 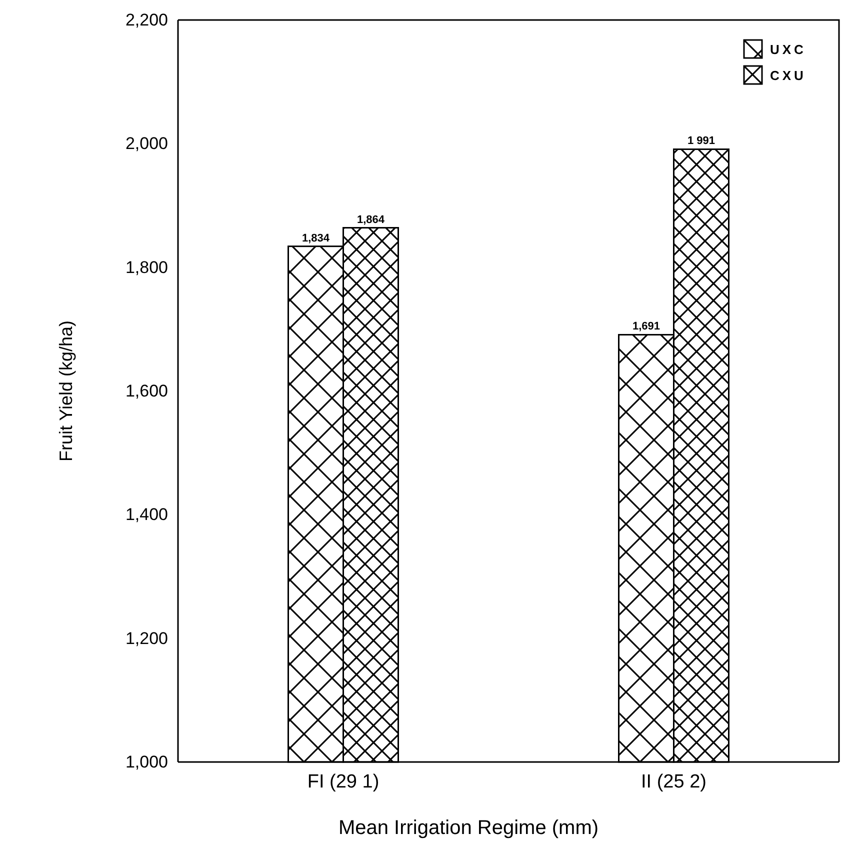 What do you see at coordinates (146, 390) in the screenshot?
I see `y-tick-label: 1,600` at bounding box center [146, 390].